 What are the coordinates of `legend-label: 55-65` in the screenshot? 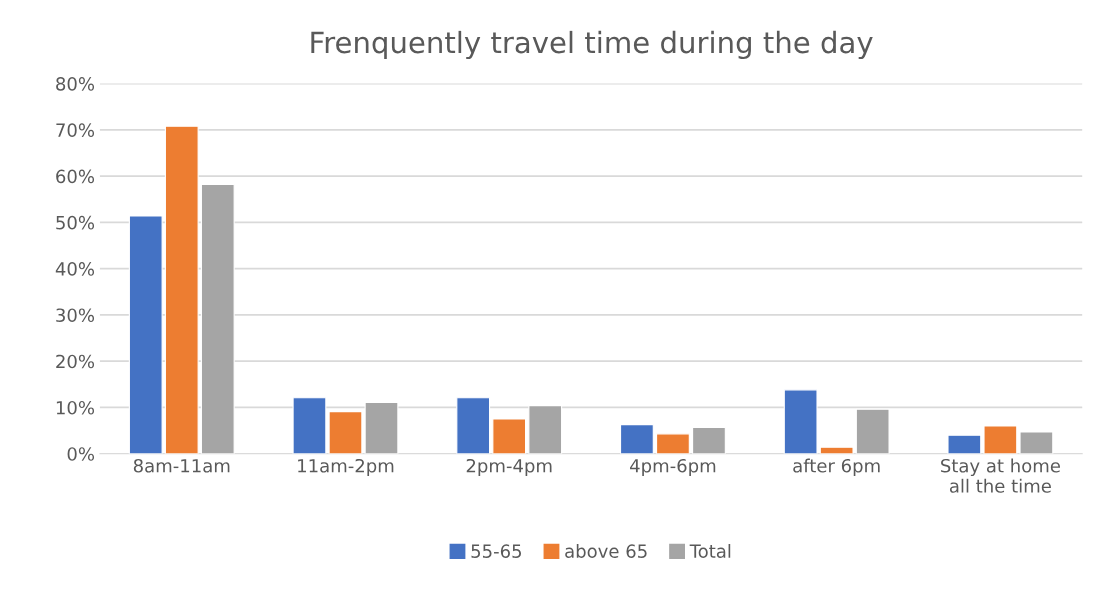 It's located at (496, 551).